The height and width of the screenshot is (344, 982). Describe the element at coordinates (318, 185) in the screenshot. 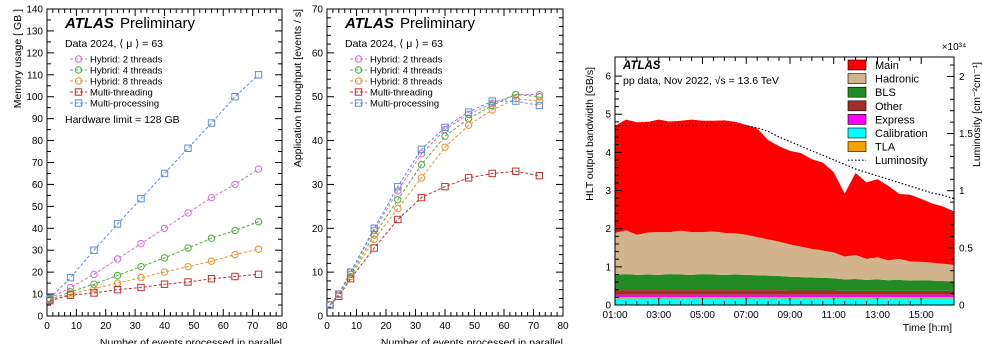

I see `y-tick-label: 30` at that location.